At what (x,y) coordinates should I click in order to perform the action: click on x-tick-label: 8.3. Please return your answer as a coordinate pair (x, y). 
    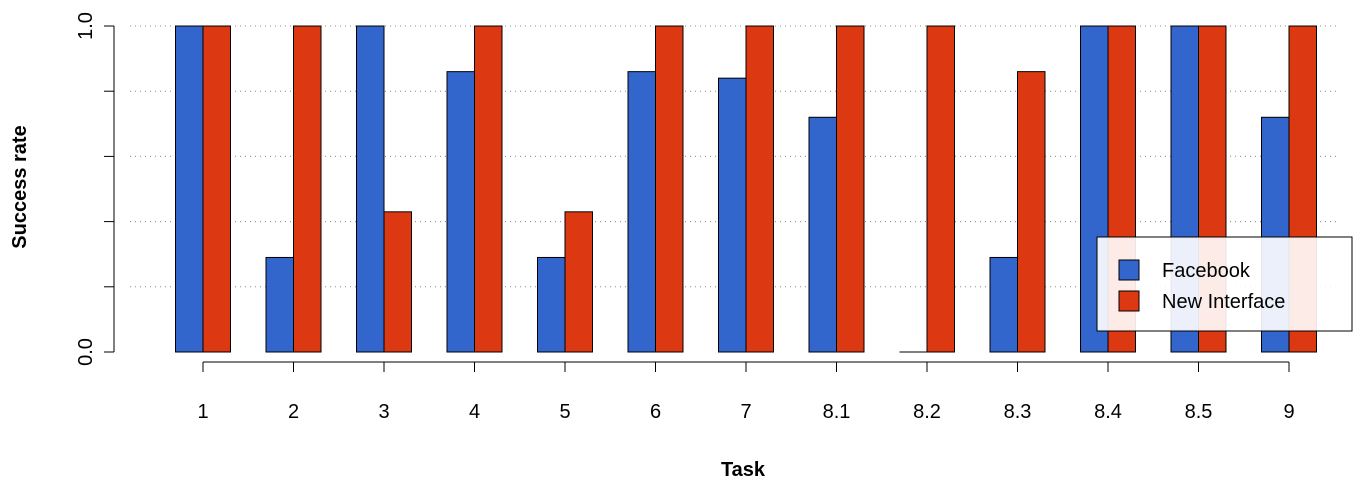
    Looking at the image, I should click on (1018, 412).